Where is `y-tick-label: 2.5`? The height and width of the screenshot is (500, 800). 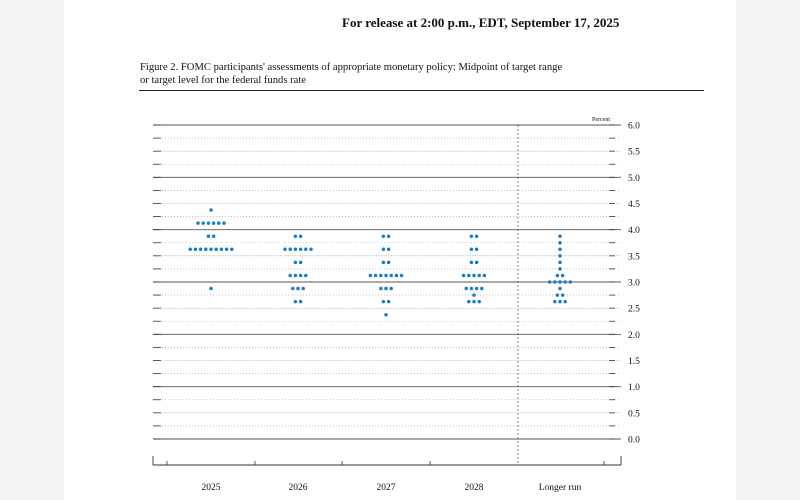
y-tick-label: 2.5 is located at coordinates (634, 310).